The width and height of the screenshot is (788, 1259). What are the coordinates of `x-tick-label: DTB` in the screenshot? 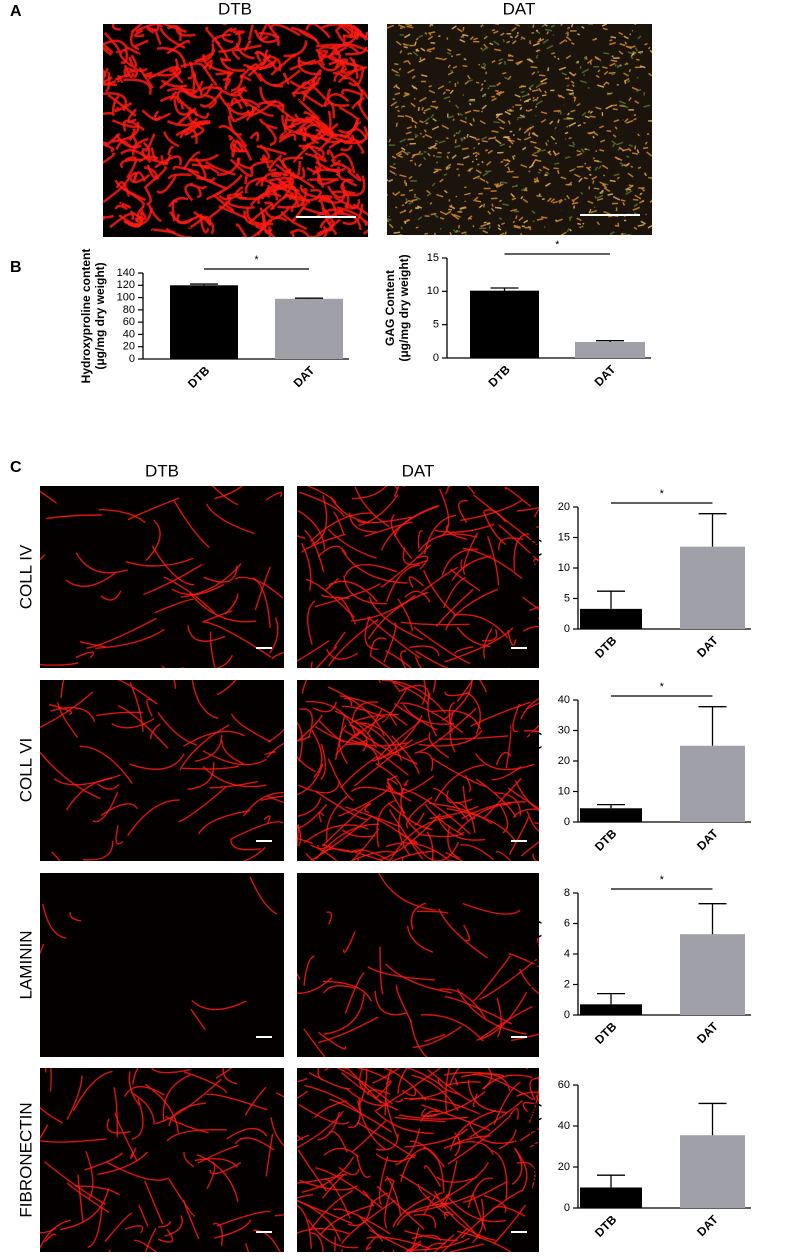 It's located at (199, 377).